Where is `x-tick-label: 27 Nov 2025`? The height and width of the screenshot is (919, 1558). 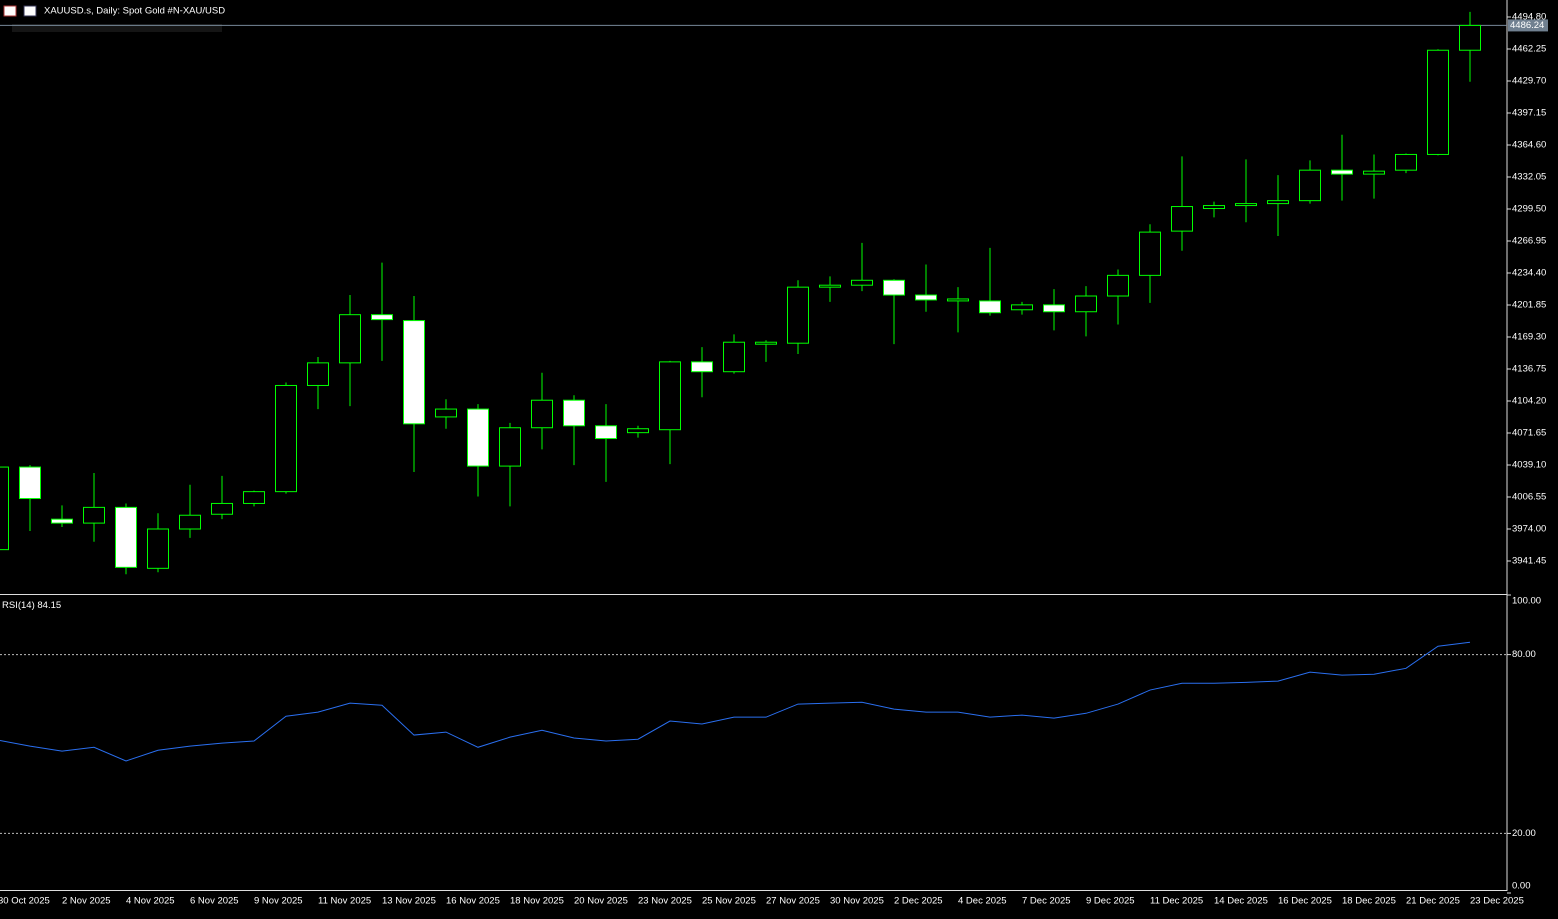
x-tick-label: 27 Nov 2025 is located at coordinates (793, 901).